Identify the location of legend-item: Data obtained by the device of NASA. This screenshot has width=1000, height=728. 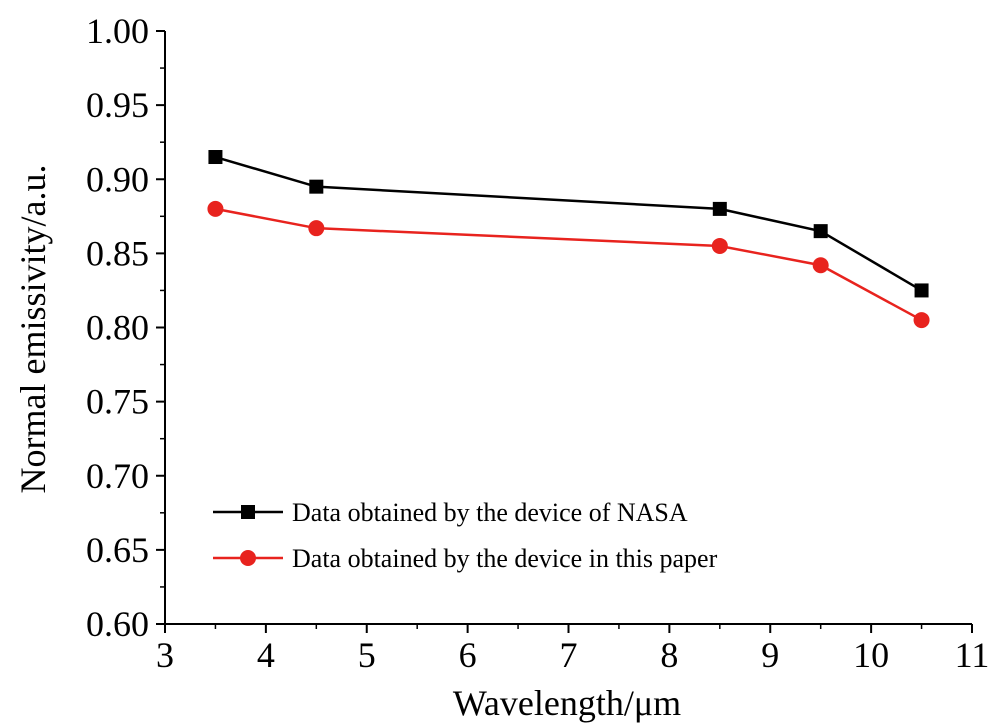
(450, 512).